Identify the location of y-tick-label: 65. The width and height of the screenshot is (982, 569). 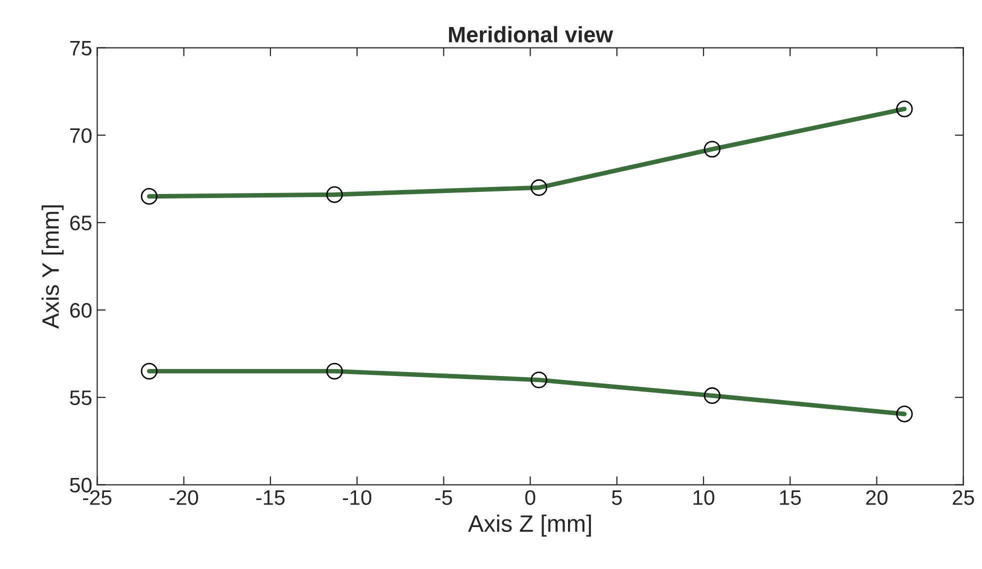
(81, 223).